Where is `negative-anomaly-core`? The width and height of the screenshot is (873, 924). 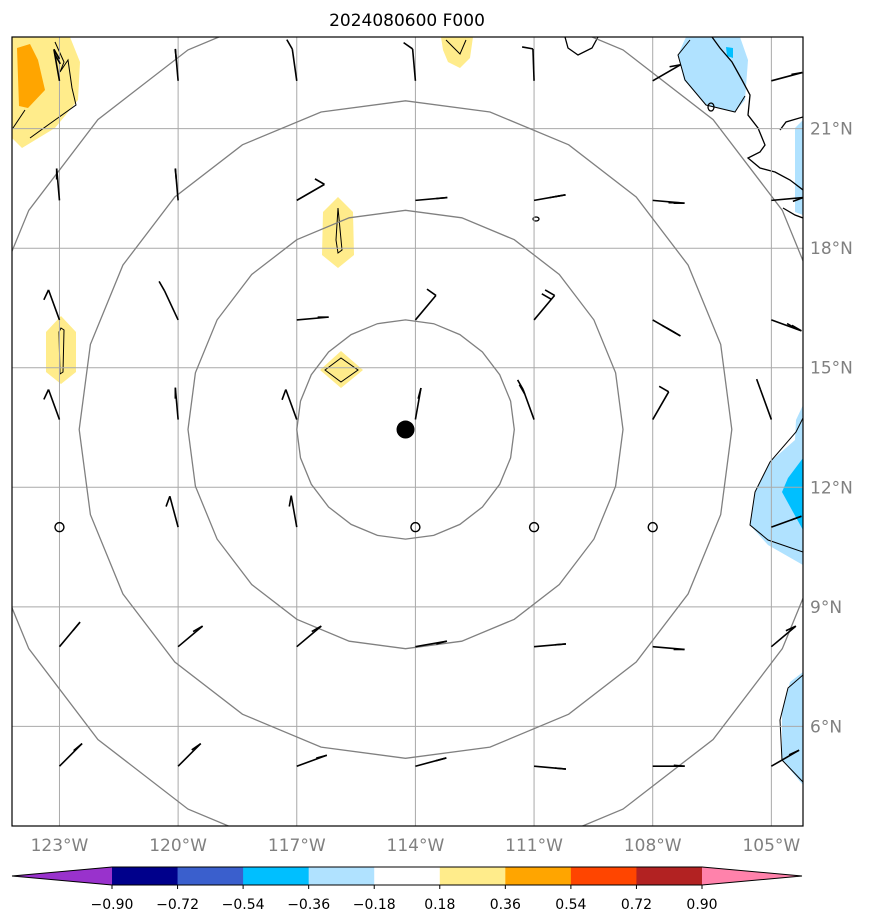
negative-anomaly-core is located at coordinates (792, 494).